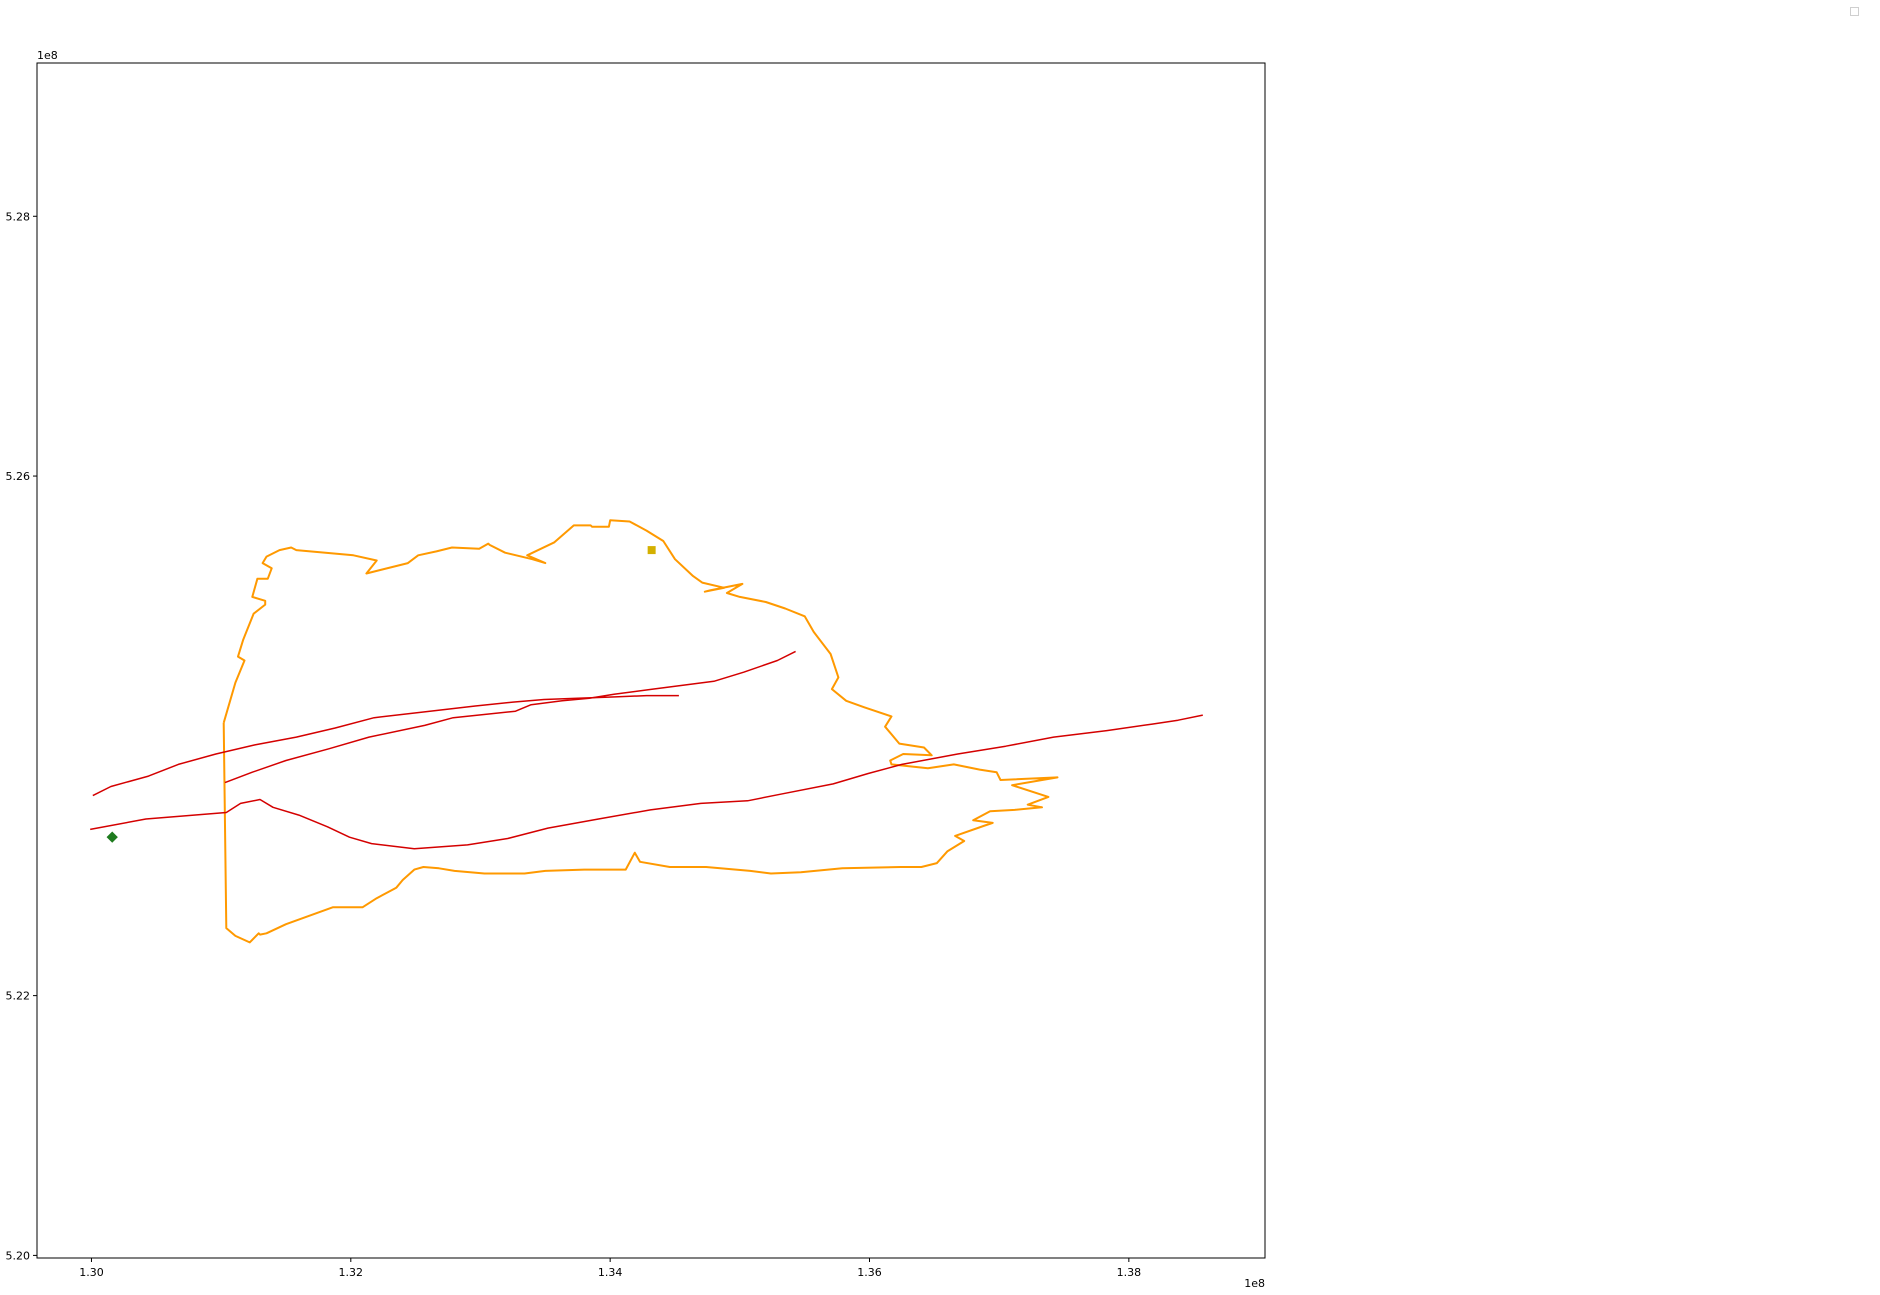  What do you see at coordinates (18, 996) in the screenshot?
I see `y-tick-label: 5.22` at bounding box center [18, 996].